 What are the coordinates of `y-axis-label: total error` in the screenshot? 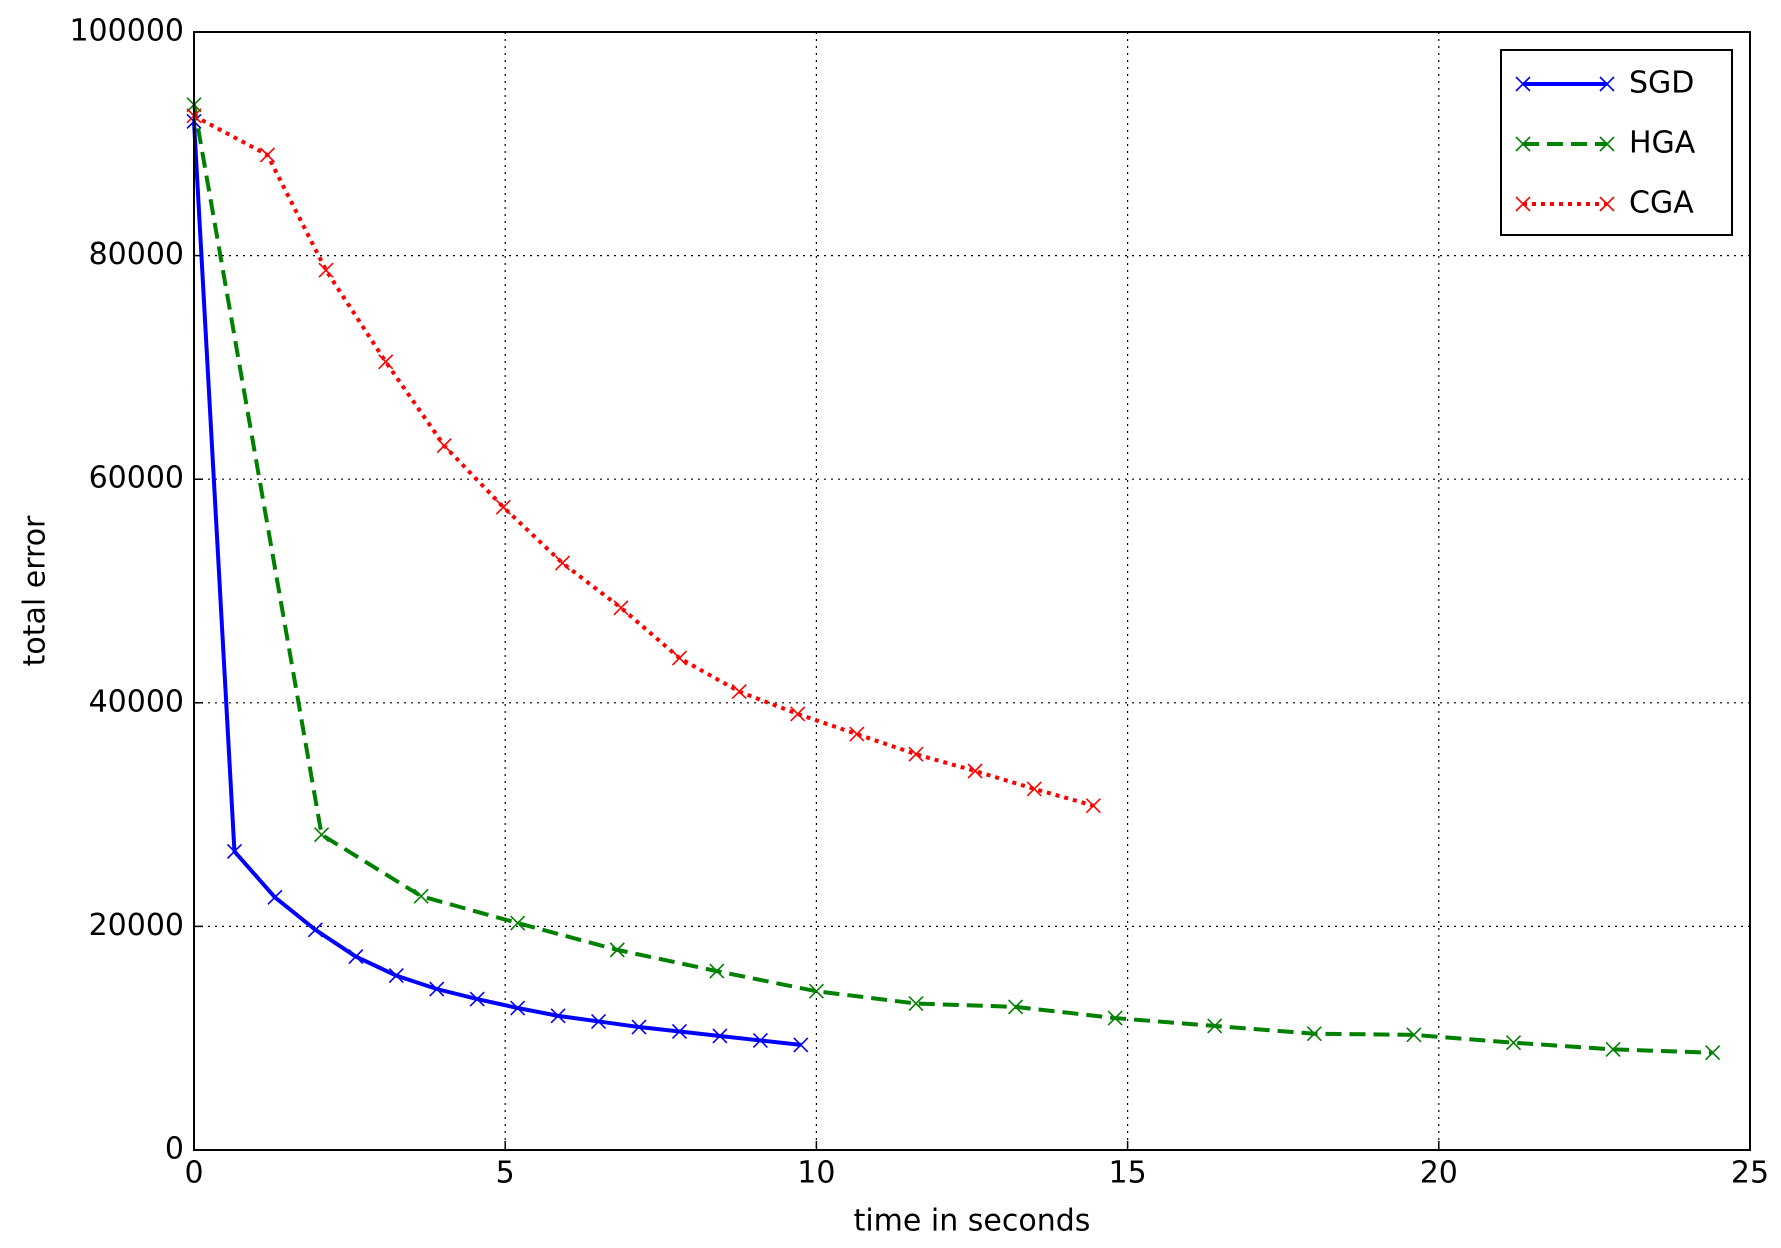 It's located at (35, 590).